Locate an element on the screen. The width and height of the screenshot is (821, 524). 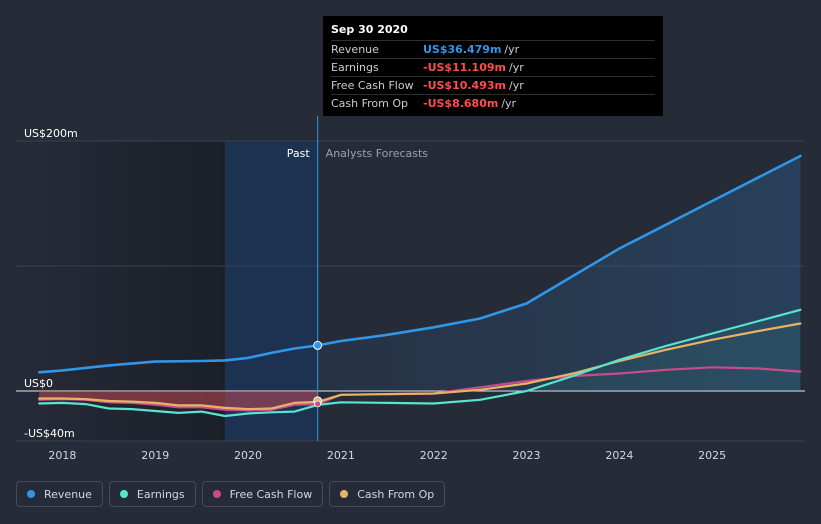
x-axis-tick-label: 2019 is located at coordinates (155, 455).